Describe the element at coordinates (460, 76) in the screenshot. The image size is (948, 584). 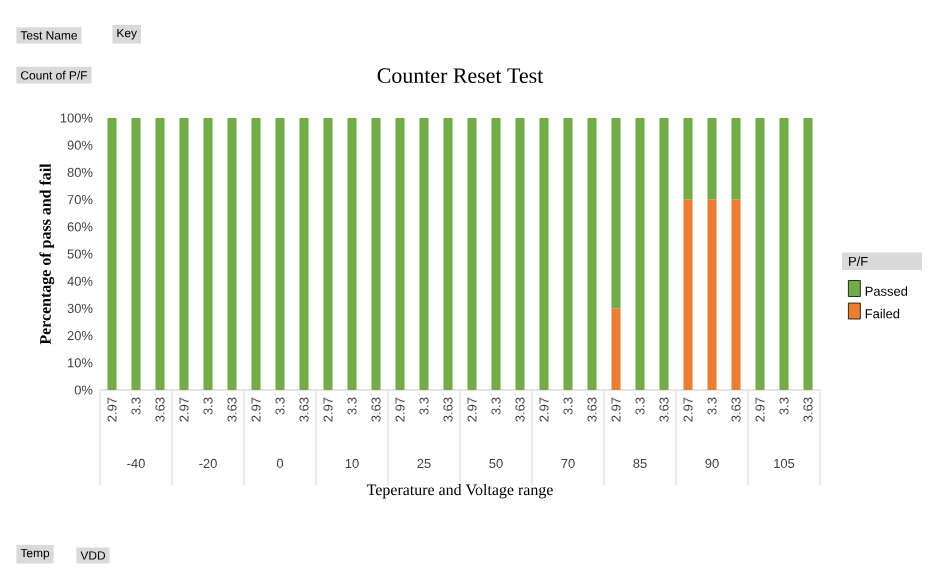
I see `chart-title: Counter Reset Test` at that location.